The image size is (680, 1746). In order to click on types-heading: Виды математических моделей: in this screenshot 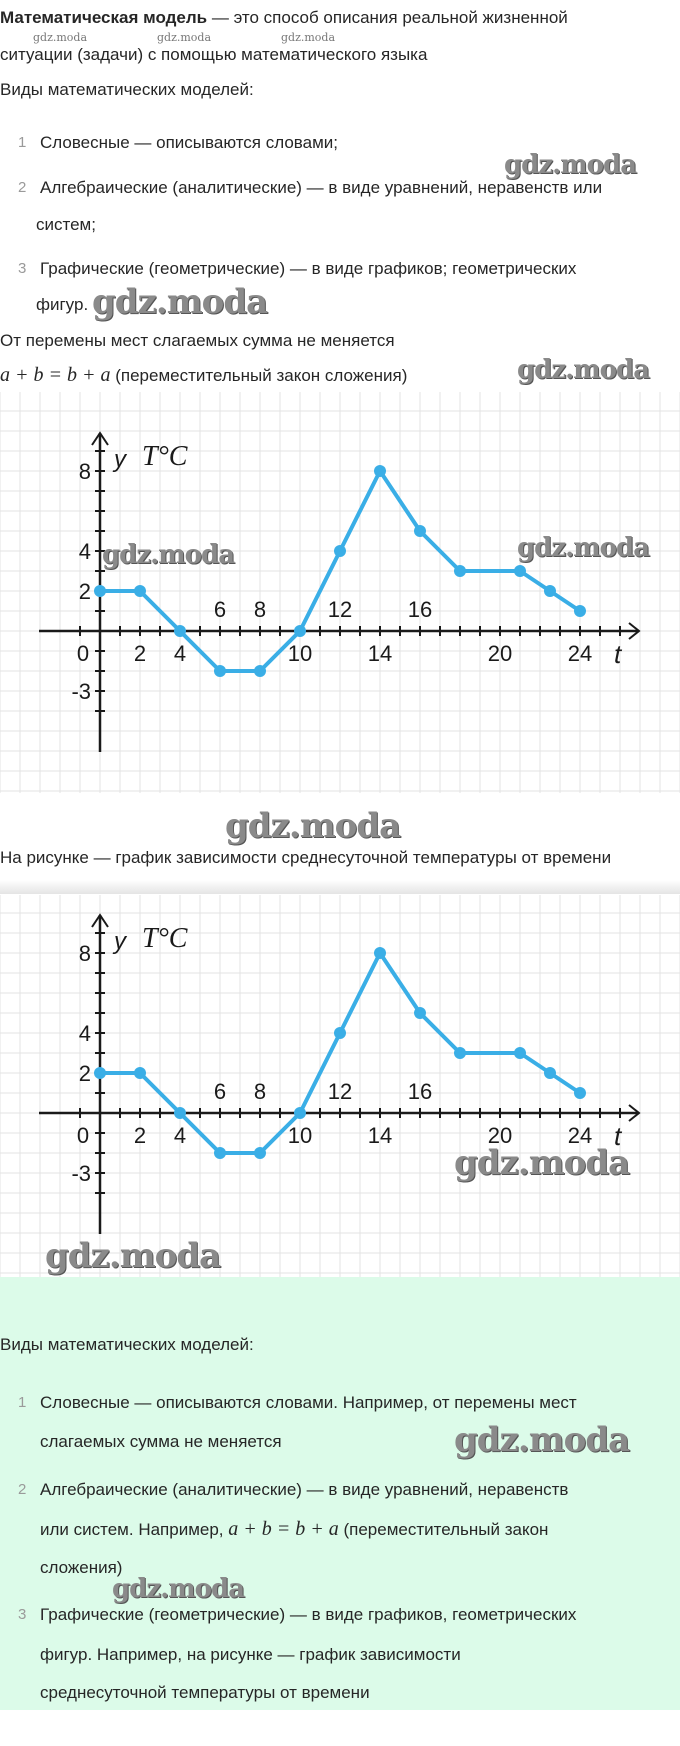, I will do `click(127, 89)`.